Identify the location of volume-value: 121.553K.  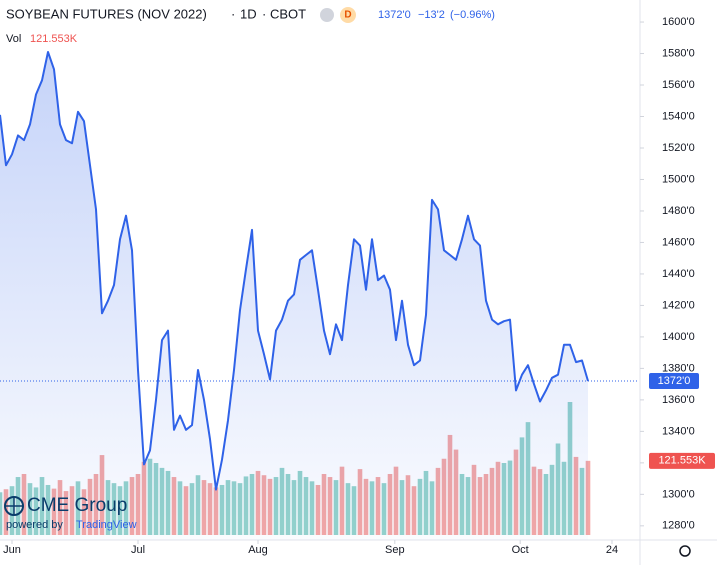
(54, 39).